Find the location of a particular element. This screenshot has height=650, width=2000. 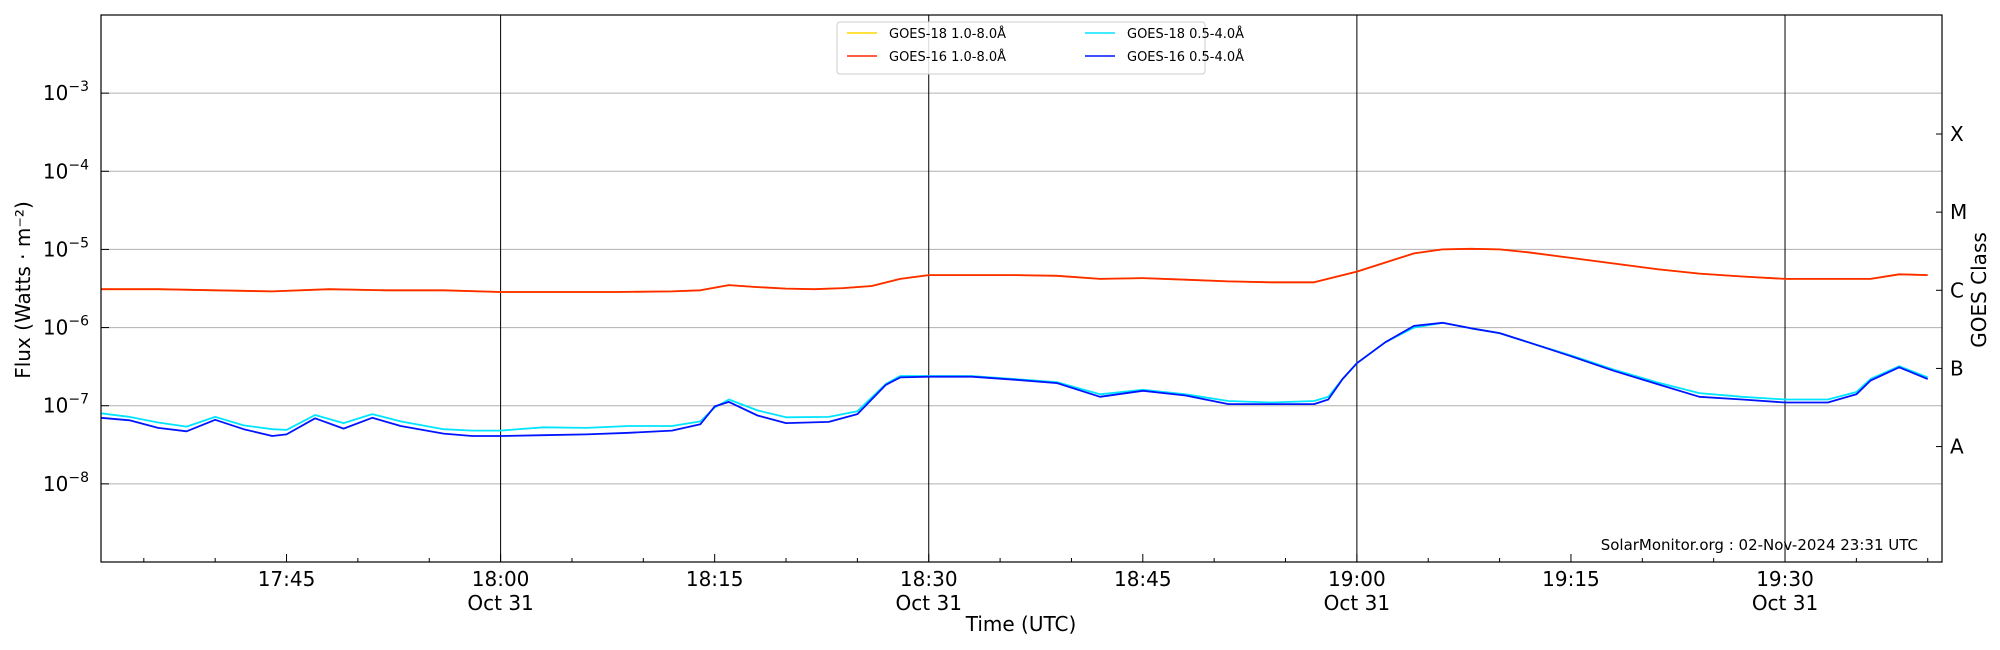

legend-label: GOES-16 0.5-4.0Å is located at coordinates (1185, 57).